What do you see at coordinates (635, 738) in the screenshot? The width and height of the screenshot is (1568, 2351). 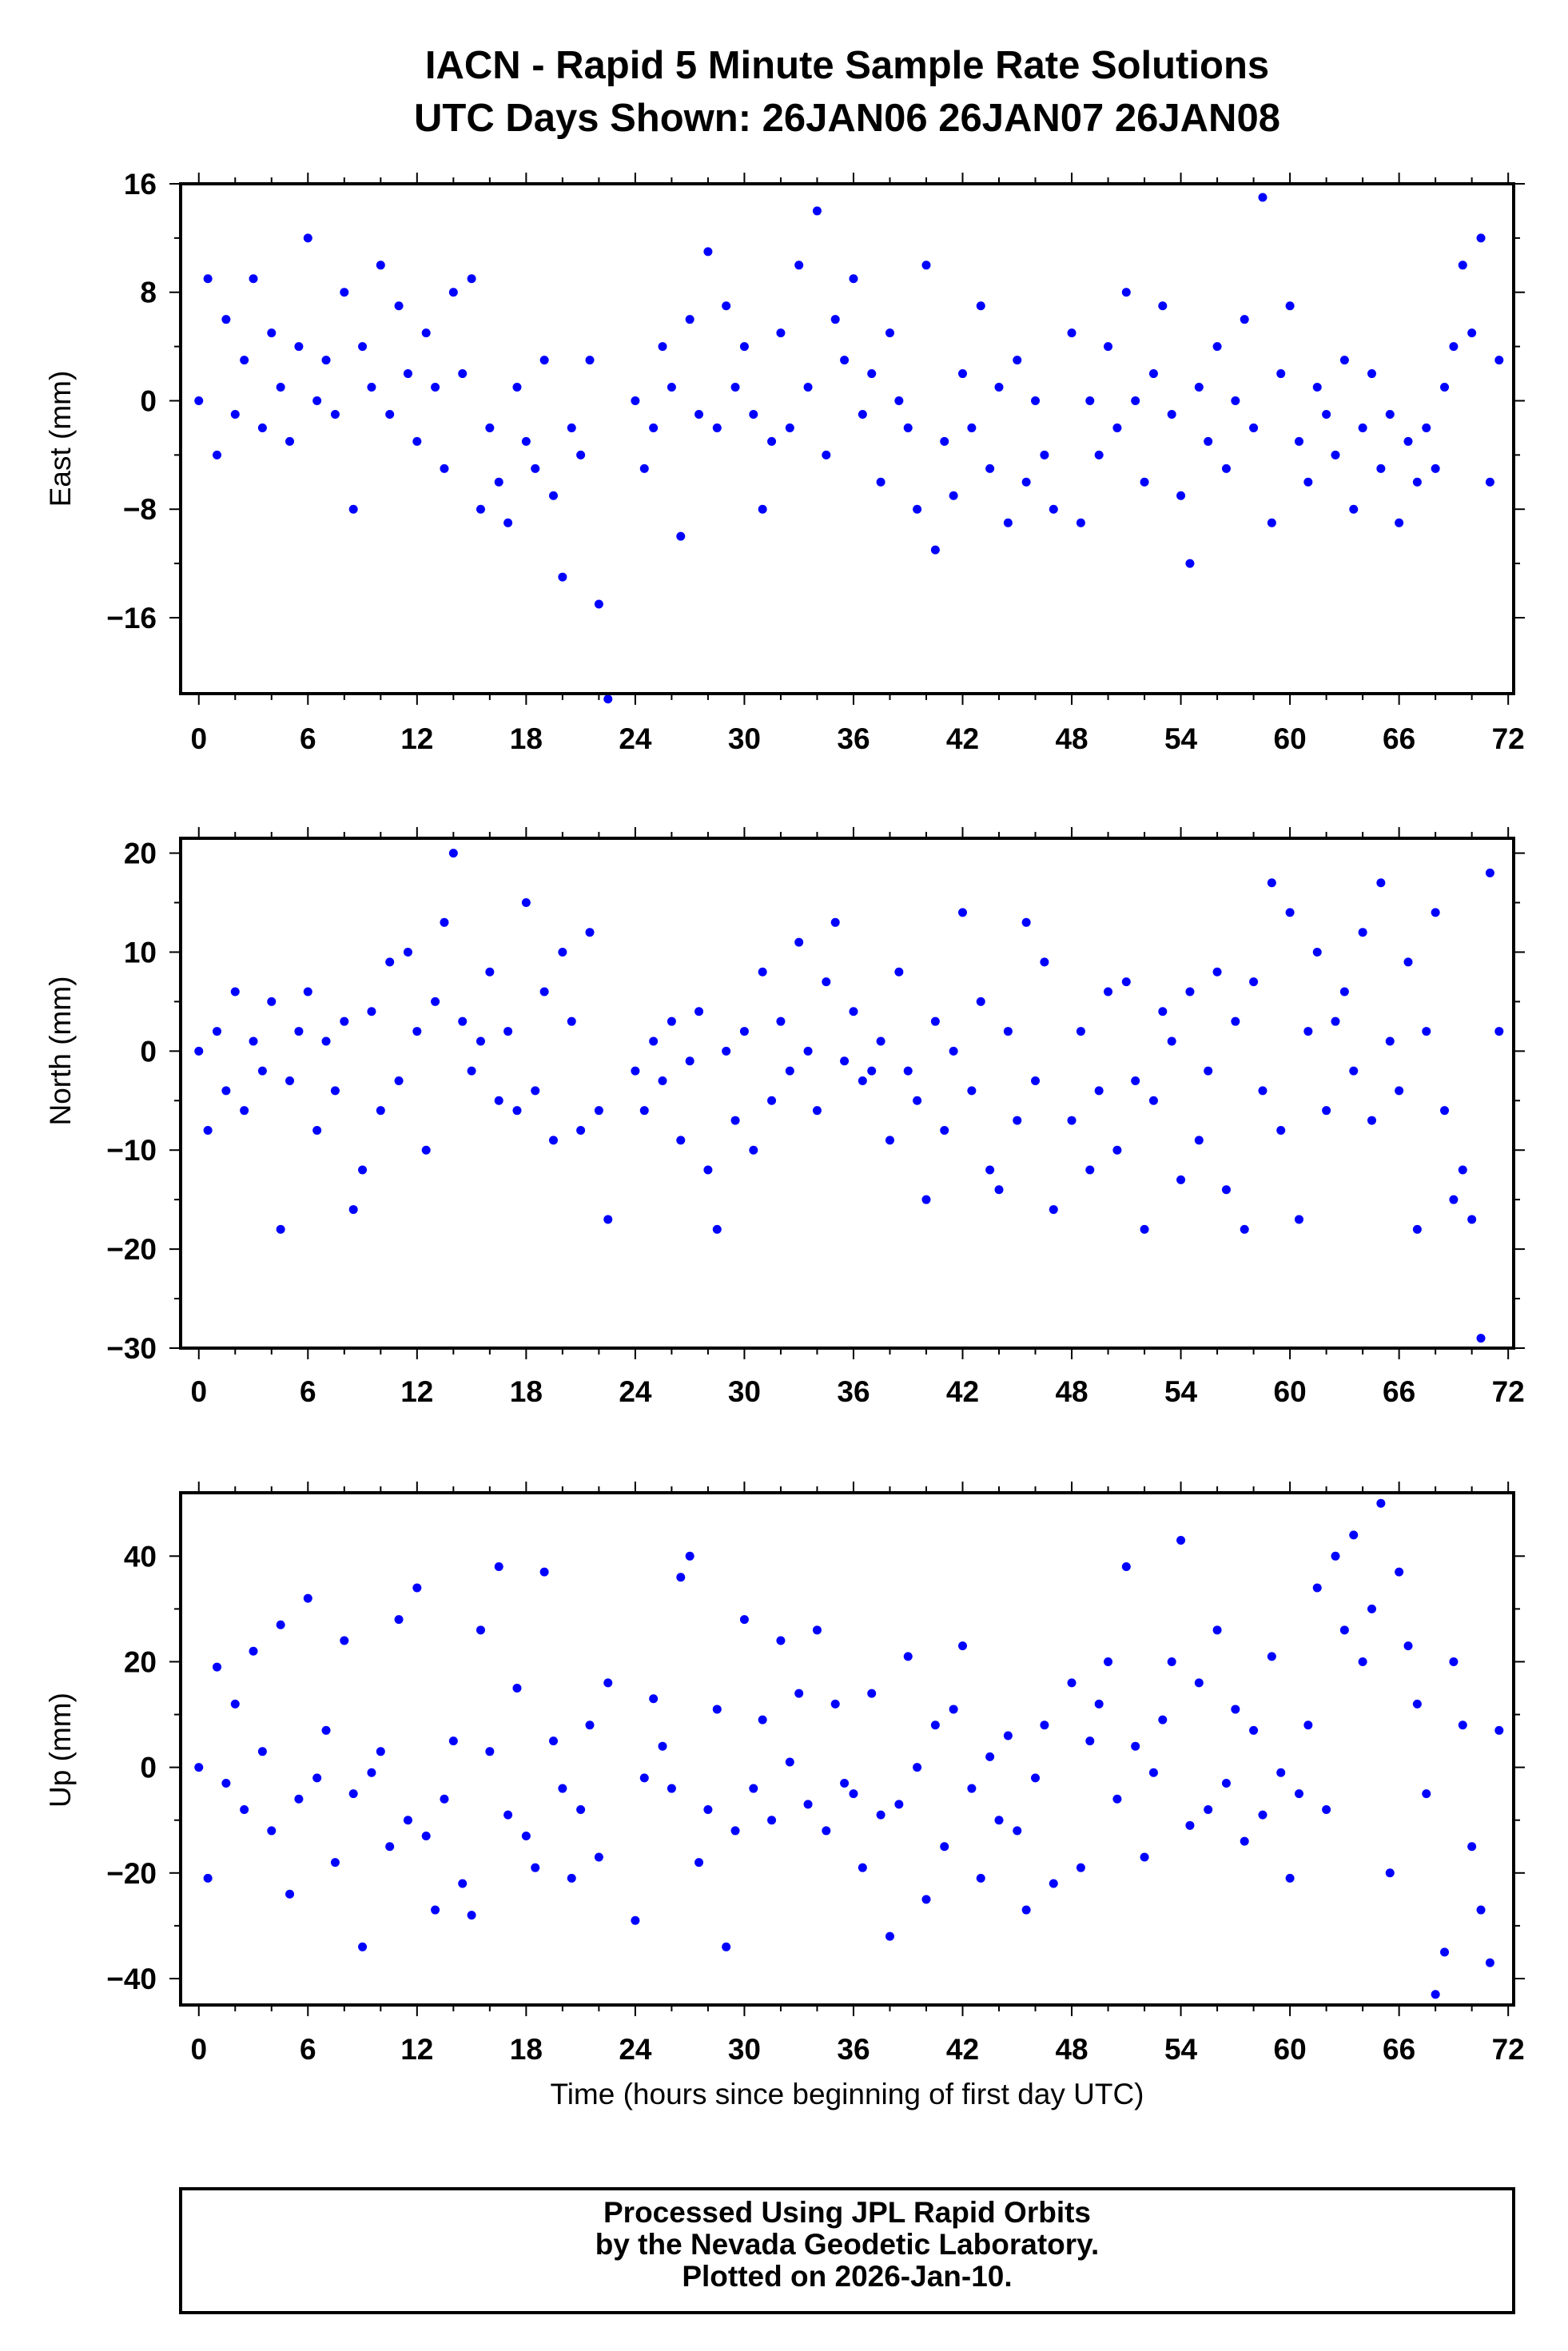 I see `x-tick-label: 24` at bounding box center [635, 738].